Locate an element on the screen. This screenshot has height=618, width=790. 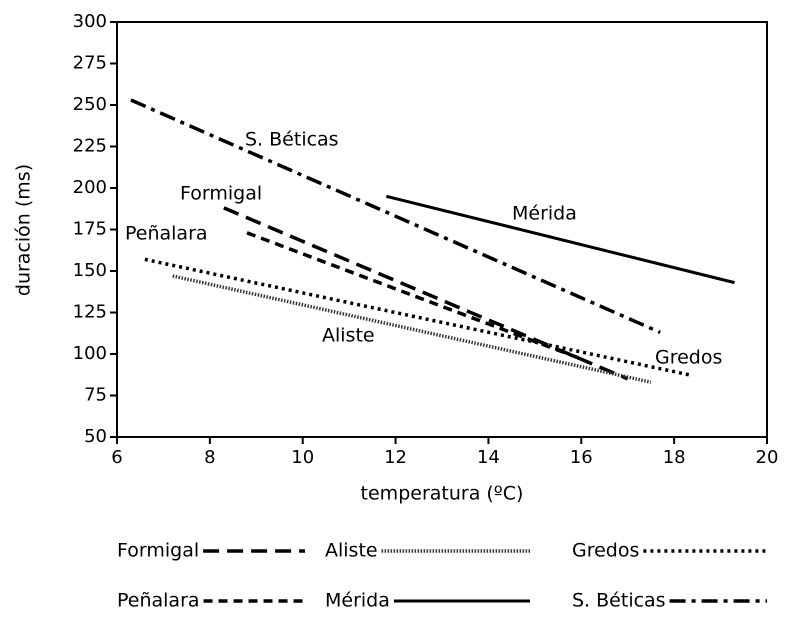
y-tick-label: 175 is located at coordinates (90, 229).